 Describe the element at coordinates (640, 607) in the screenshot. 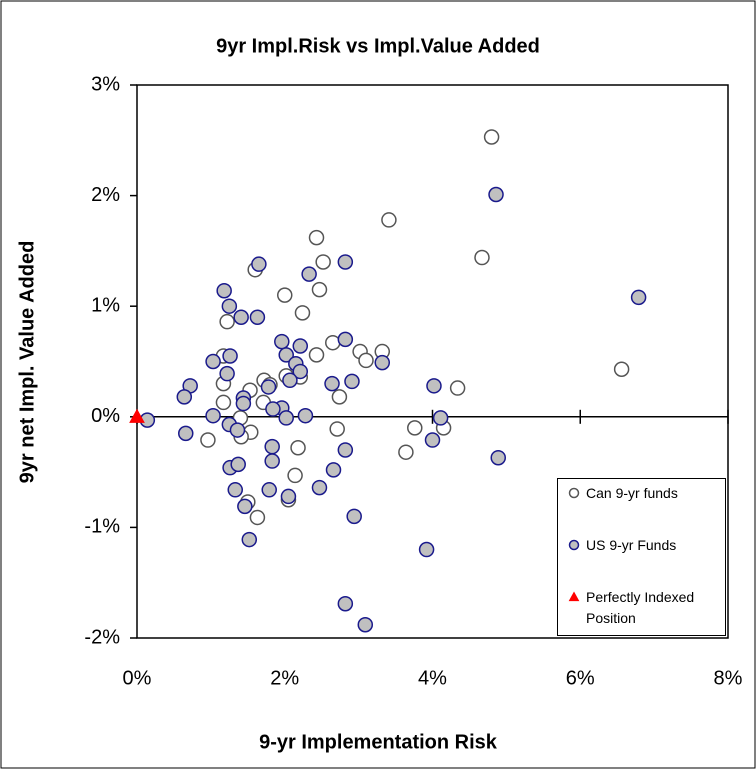

I see `legend-label: Perfectly Indexed Position` at that location.